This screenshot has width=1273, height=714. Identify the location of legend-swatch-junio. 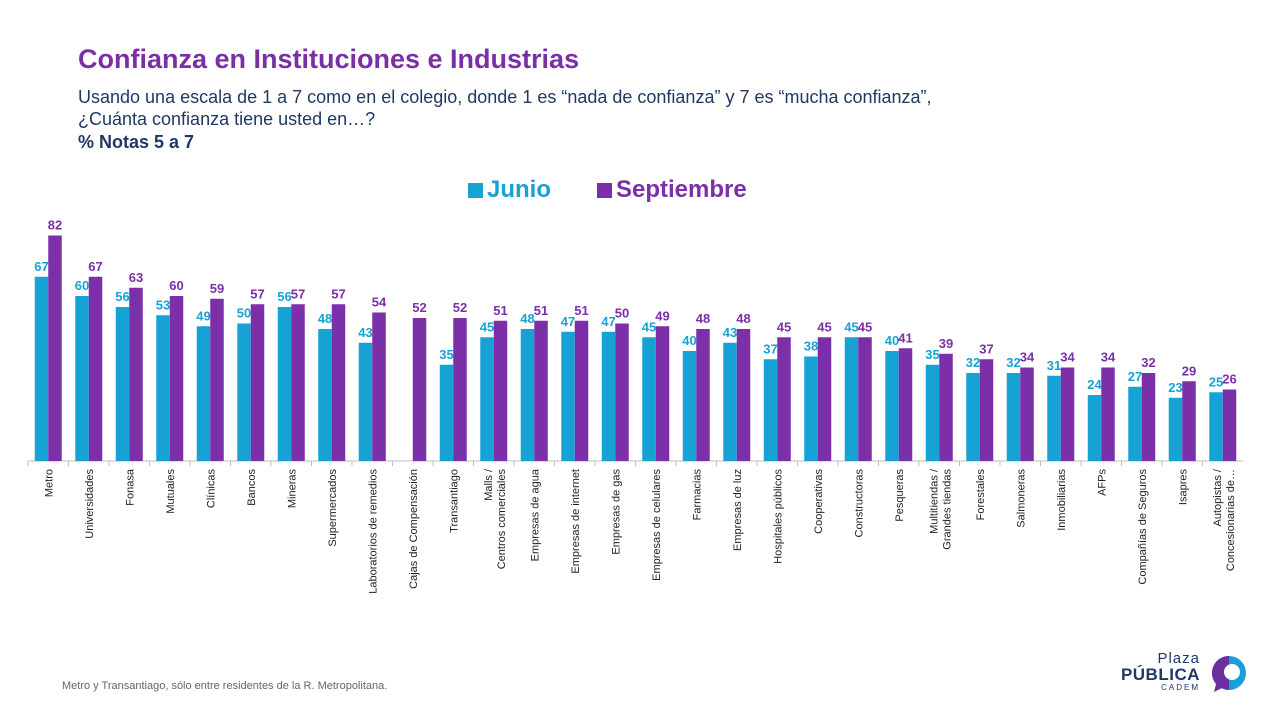
(475, 190).